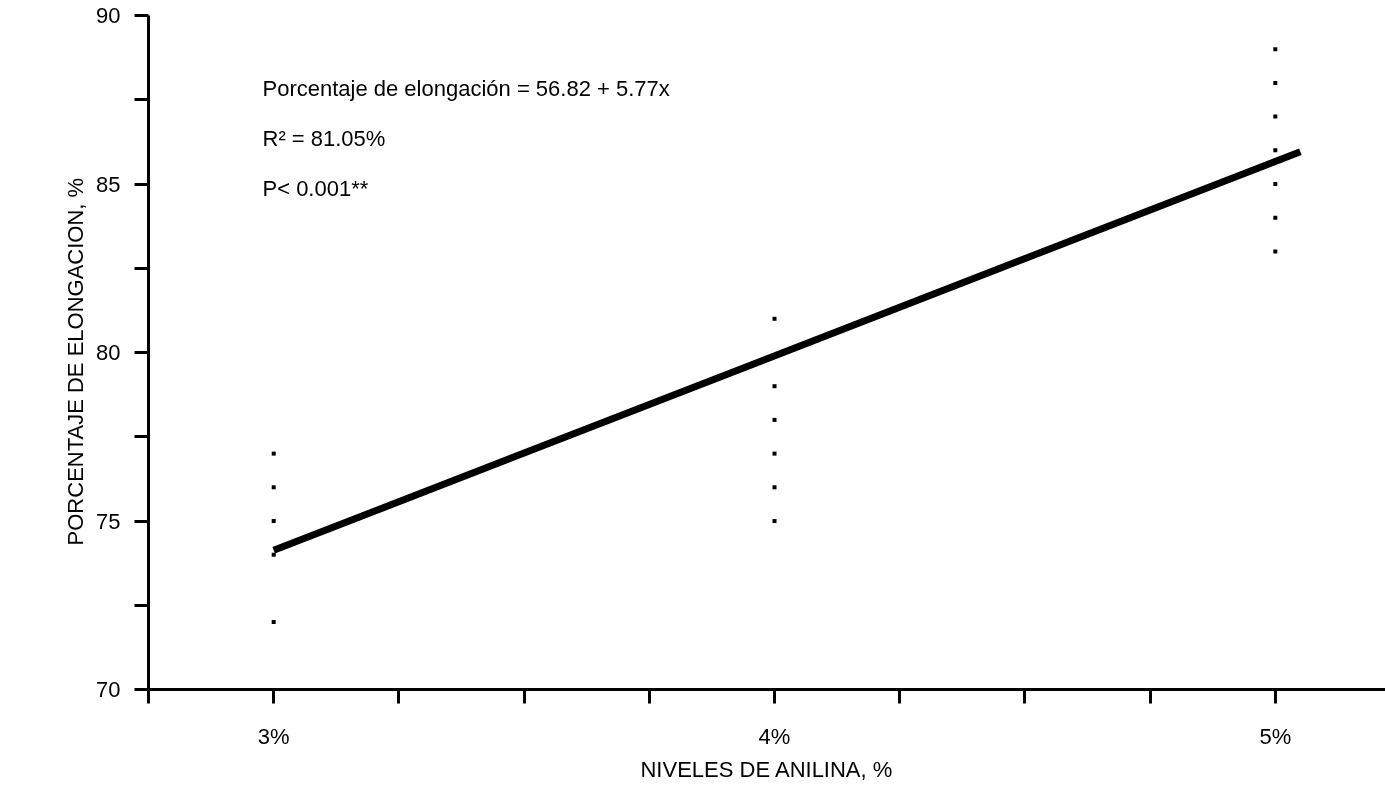  Describe the element at coordinates (766, 769) in the screenshot. I see `x-axis-title: NIVELES DE ANILINA, %` at that location.